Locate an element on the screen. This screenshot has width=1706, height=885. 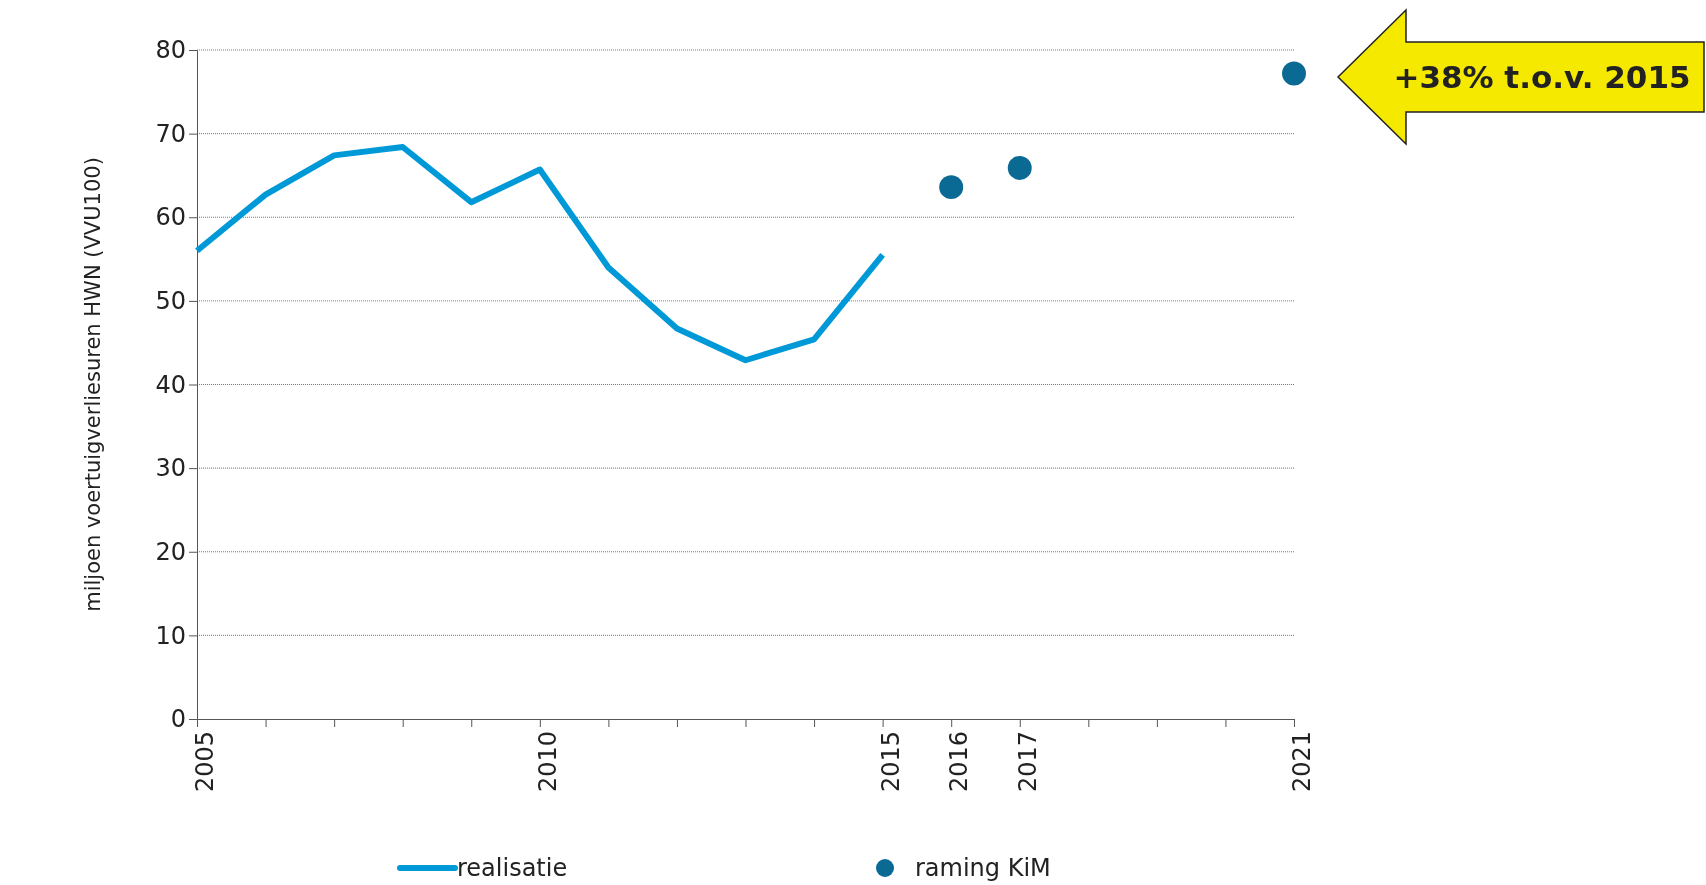
x-tick-label: 2016 is located at coordinates (959, 762).